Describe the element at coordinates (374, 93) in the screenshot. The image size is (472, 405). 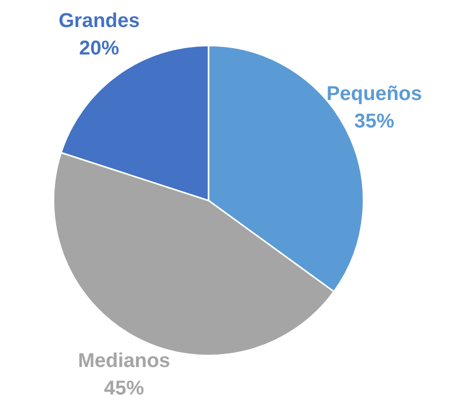
I see `slice-label: Pequeños` at that location.